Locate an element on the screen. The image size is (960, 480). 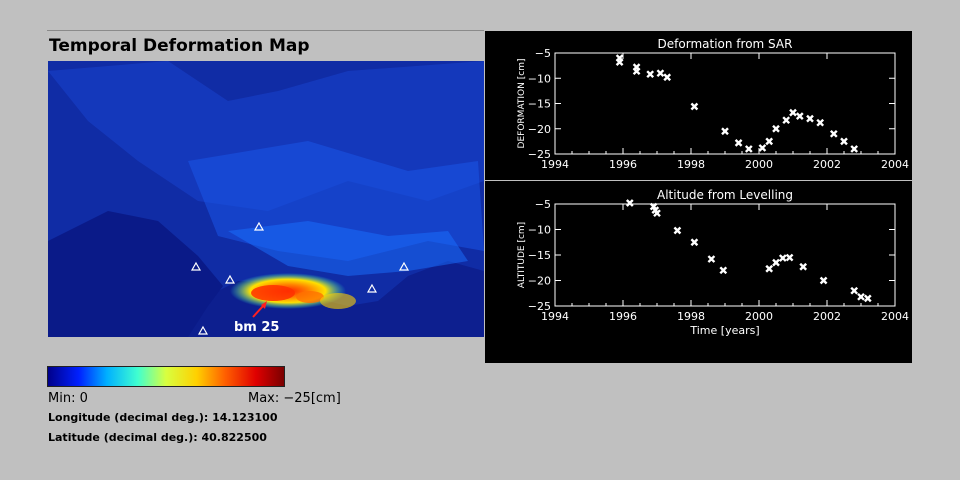
plot-divider is located at coordinates (698, 180).